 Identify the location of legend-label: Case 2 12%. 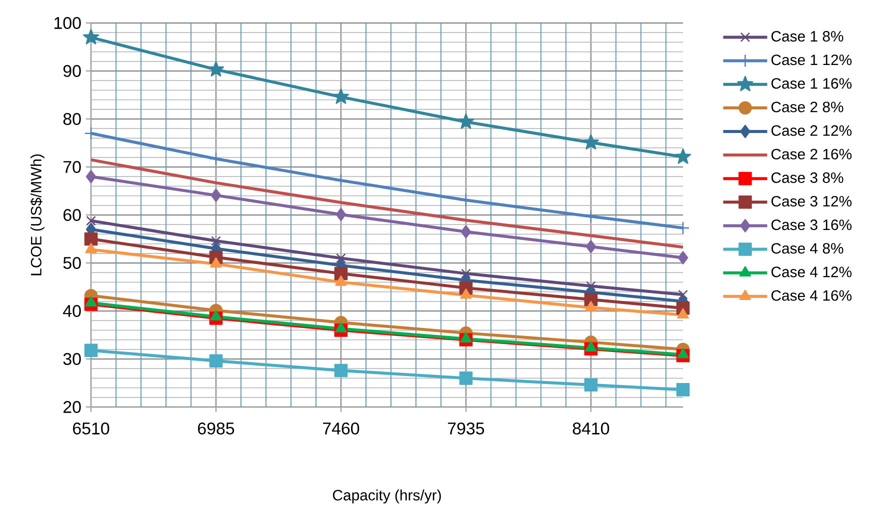
(811, 130).